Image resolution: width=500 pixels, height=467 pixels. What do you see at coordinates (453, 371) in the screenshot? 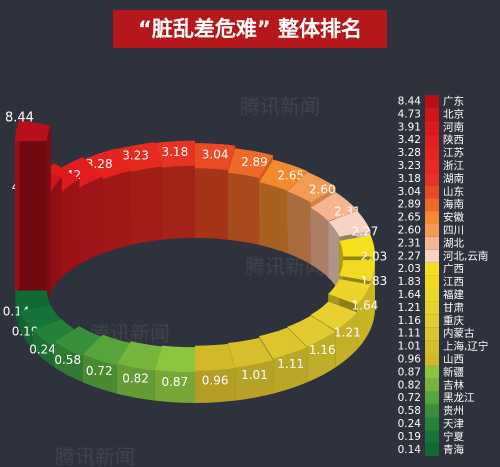
I see `legend-label: 新疆` at bounding box center [453, 371].